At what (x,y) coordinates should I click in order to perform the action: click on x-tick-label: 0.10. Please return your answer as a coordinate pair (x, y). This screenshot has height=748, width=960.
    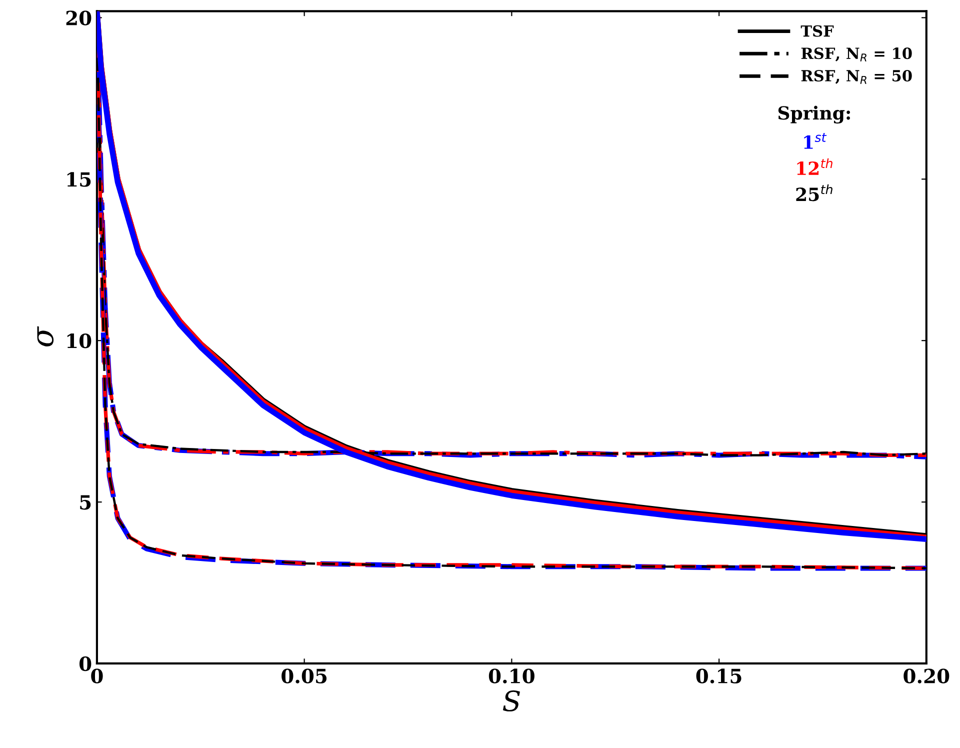
    Looking at the image, I should click on (511, 676).